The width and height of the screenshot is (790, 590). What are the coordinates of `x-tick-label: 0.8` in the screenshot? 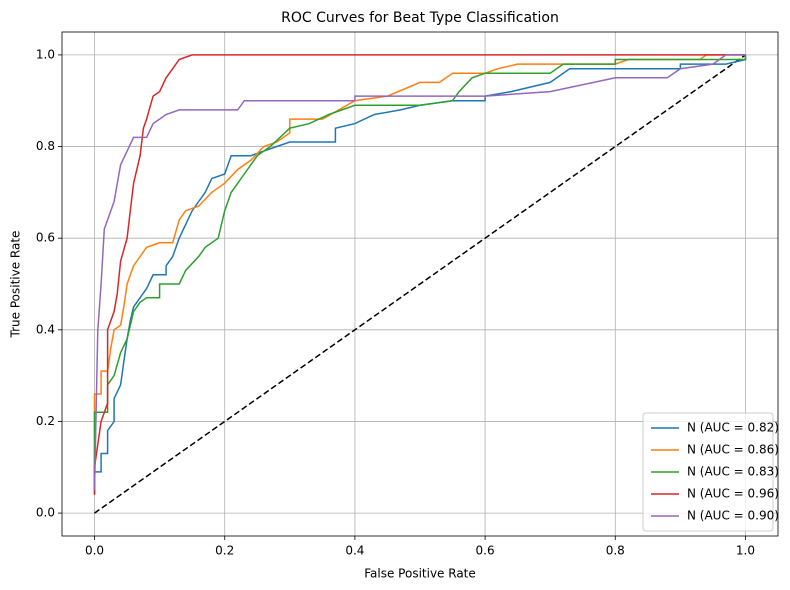 It's located at (615, 551).